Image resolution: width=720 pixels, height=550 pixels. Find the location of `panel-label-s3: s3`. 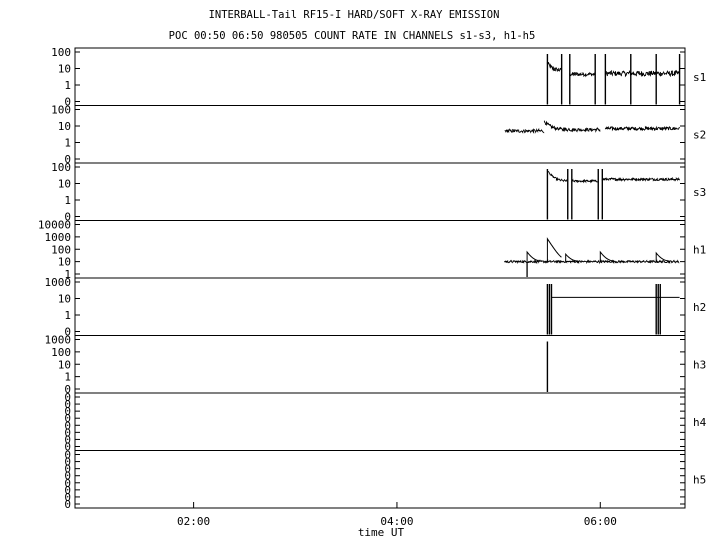

panel-label-s3: s3 is located at coordinates (699, 192).